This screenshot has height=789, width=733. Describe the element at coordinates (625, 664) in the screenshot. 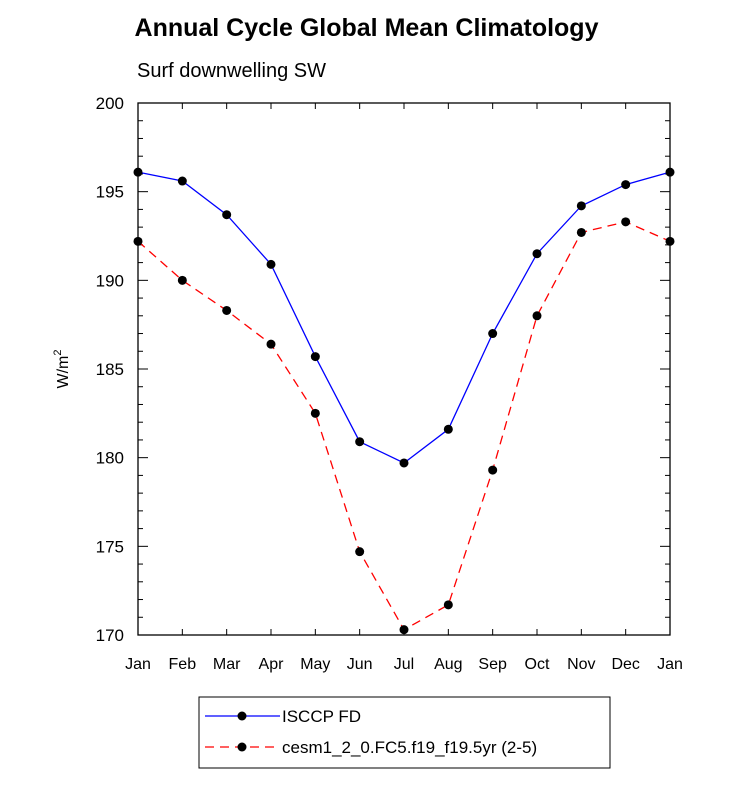

I see `x-tick-label: Dec` at that location.